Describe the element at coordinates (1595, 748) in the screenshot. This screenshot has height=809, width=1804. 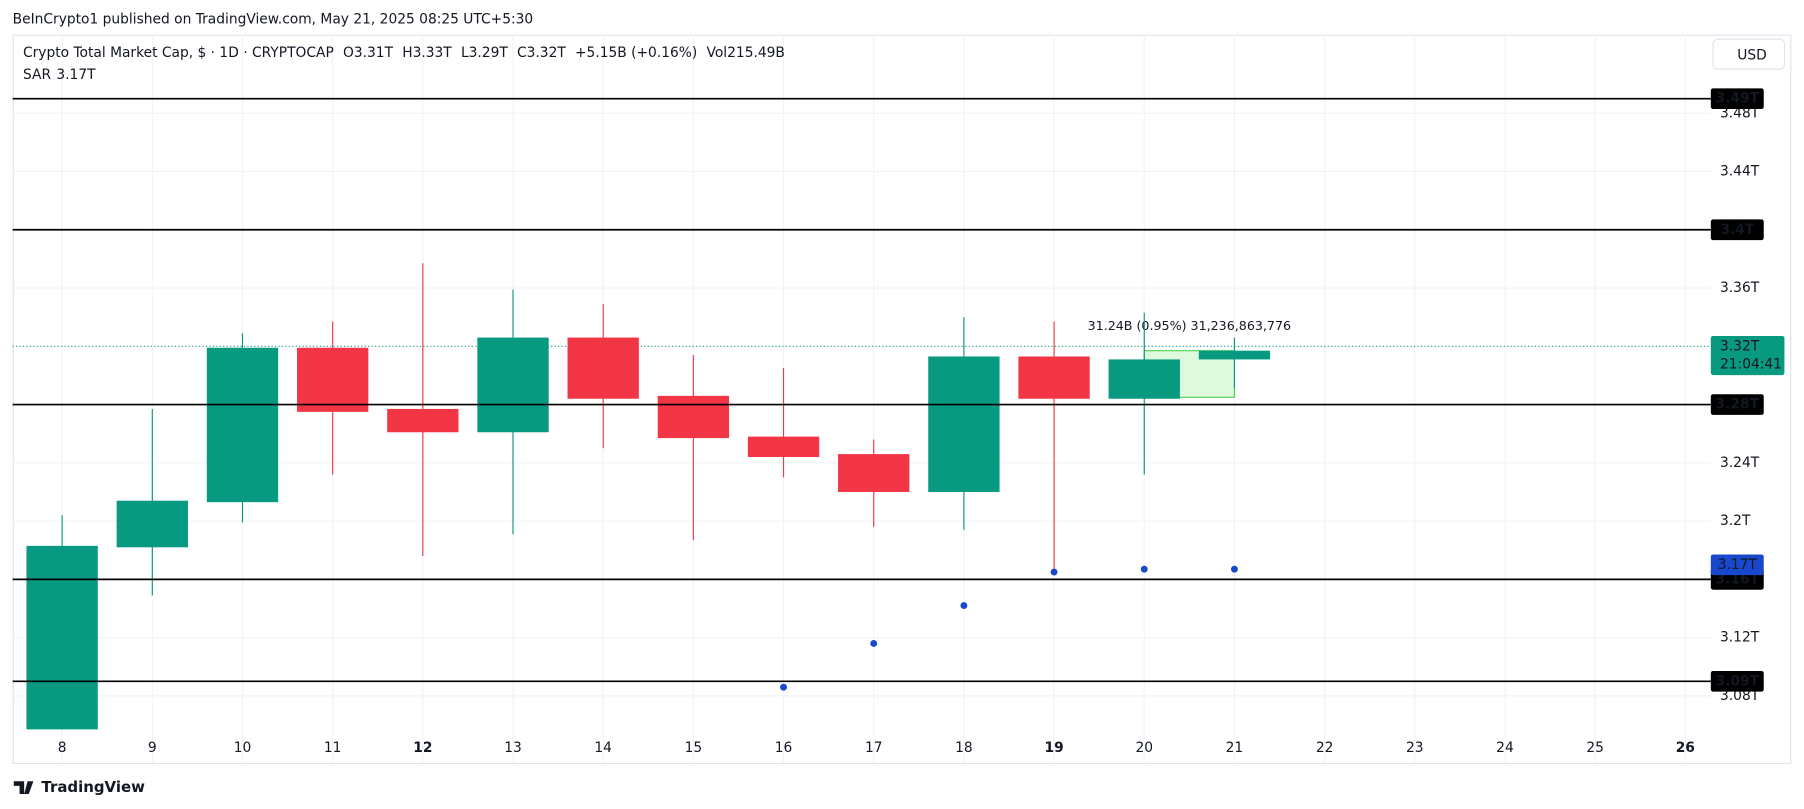
I see `x-tick-label: 25` at that location.